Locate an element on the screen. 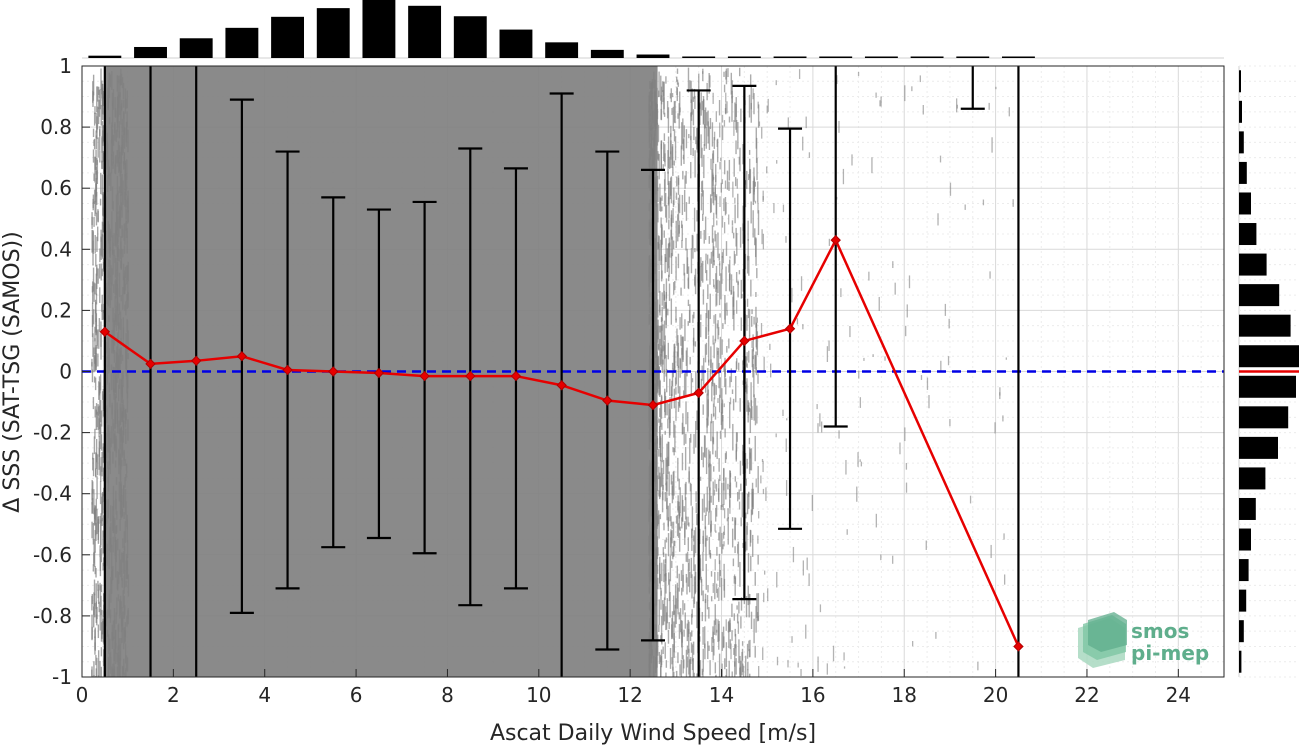 The height and width of the screenshot is (747, 1299). right-histogram-bar is located at coordinates (1241, 142).